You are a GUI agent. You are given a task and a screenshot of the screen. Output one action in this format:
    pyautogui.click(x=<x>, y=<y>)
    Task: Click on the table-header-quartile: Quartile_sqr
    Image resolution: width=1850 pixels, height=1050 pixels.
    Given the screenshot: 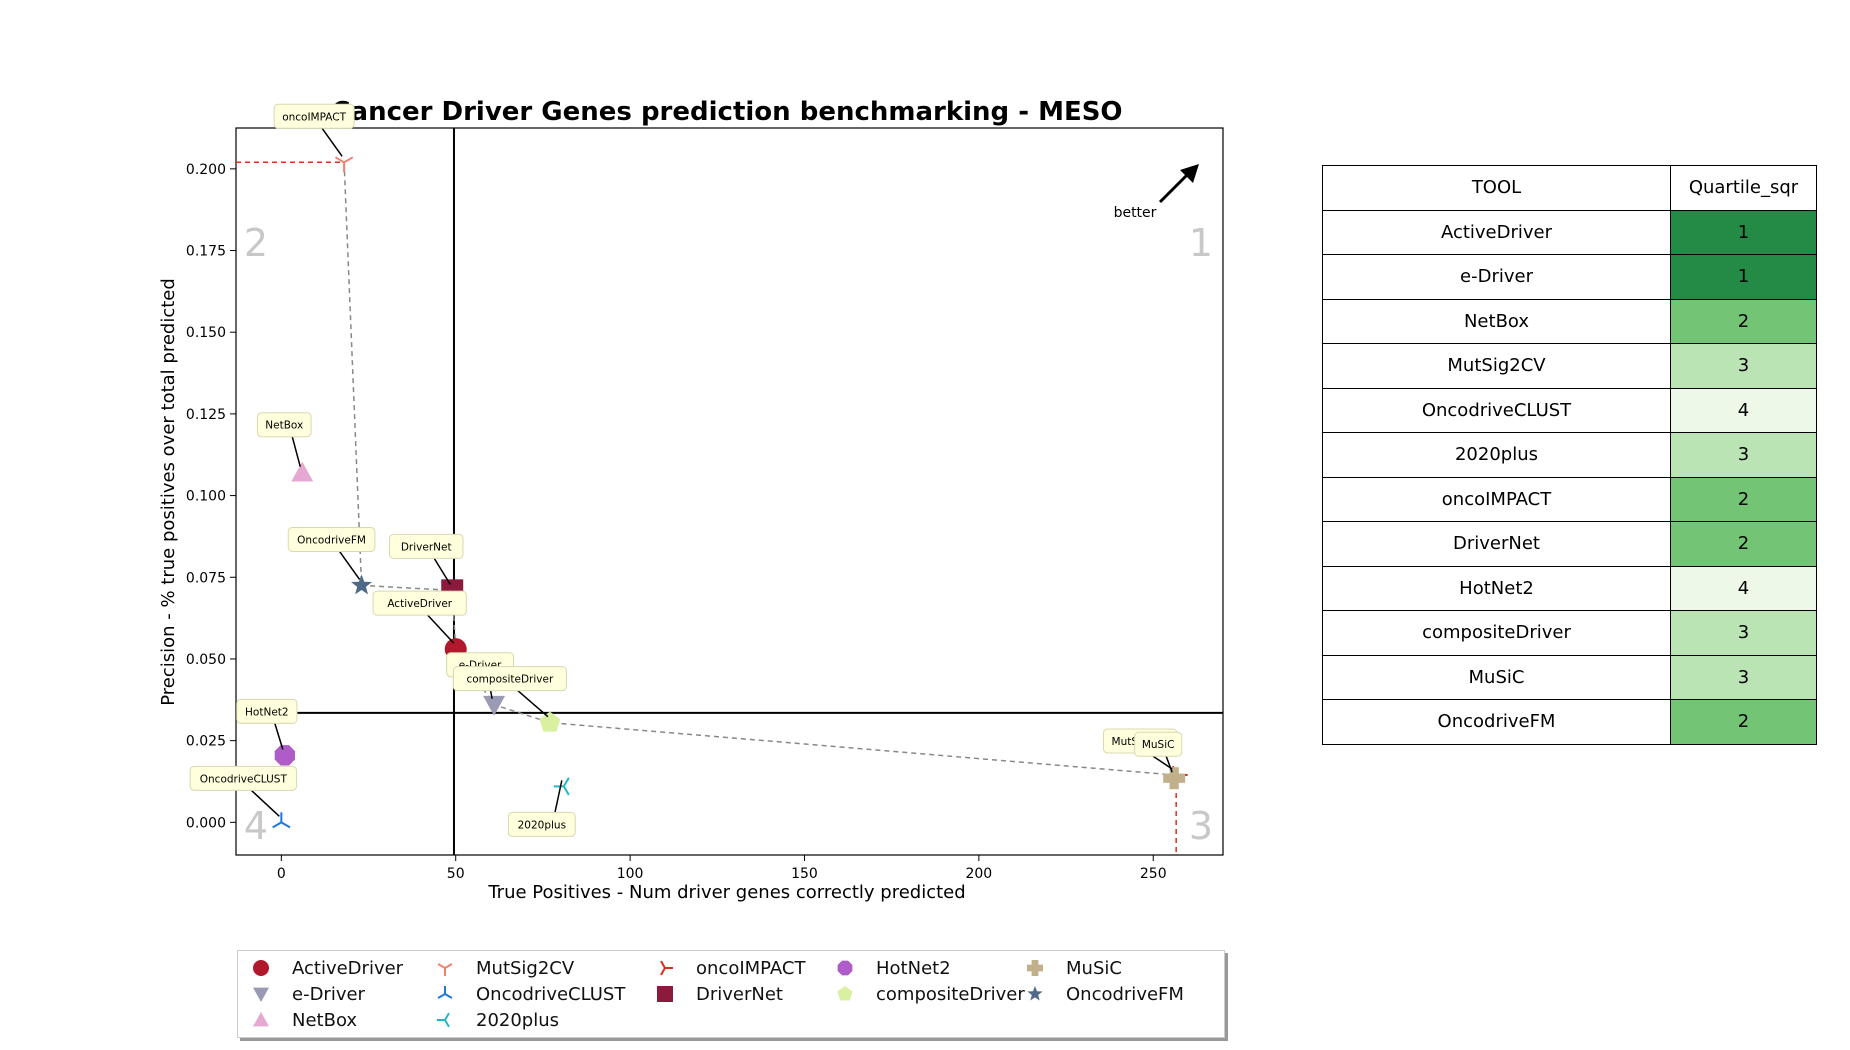 What is the action you would take?
    pyautogui.click(x=1743, y=188)
    